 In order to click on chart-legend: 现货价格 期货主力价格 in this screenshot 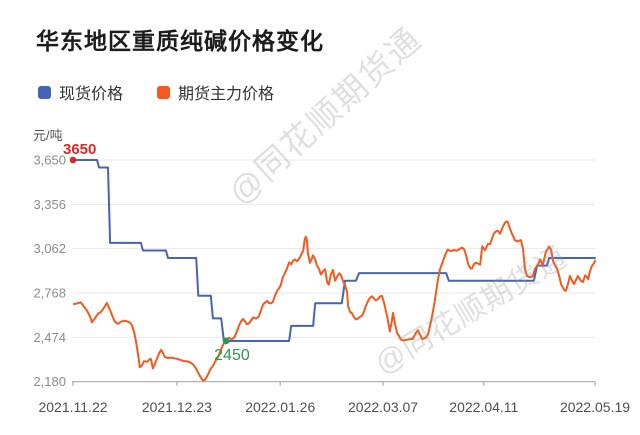, I will do `click(156, 92)`.